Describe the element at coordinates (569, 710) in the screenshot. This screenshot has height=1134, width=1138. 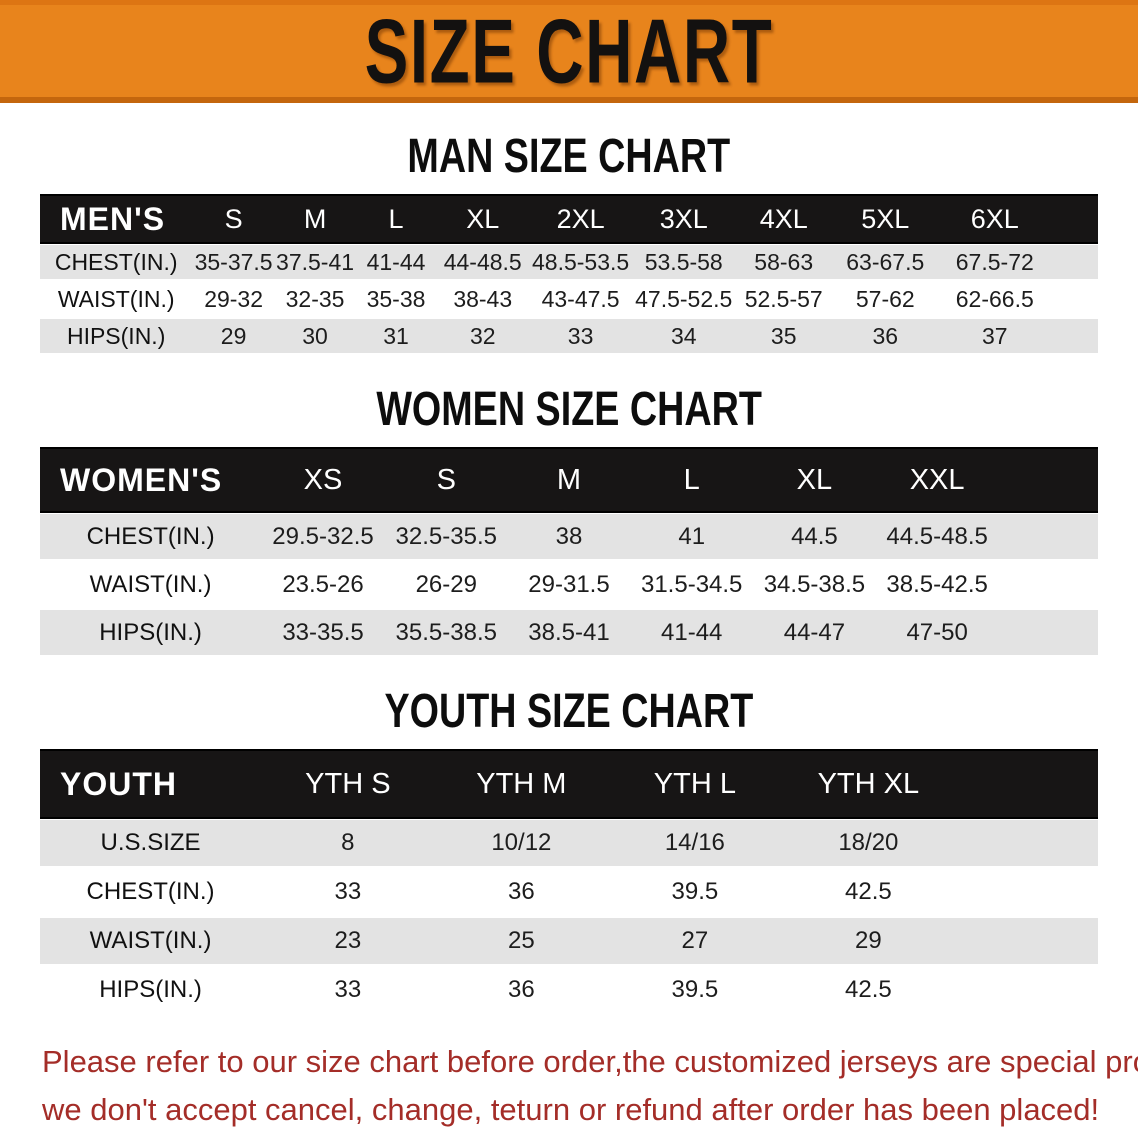
I see `youth-section-heading: YOUTH SIZE CHART` at that location.